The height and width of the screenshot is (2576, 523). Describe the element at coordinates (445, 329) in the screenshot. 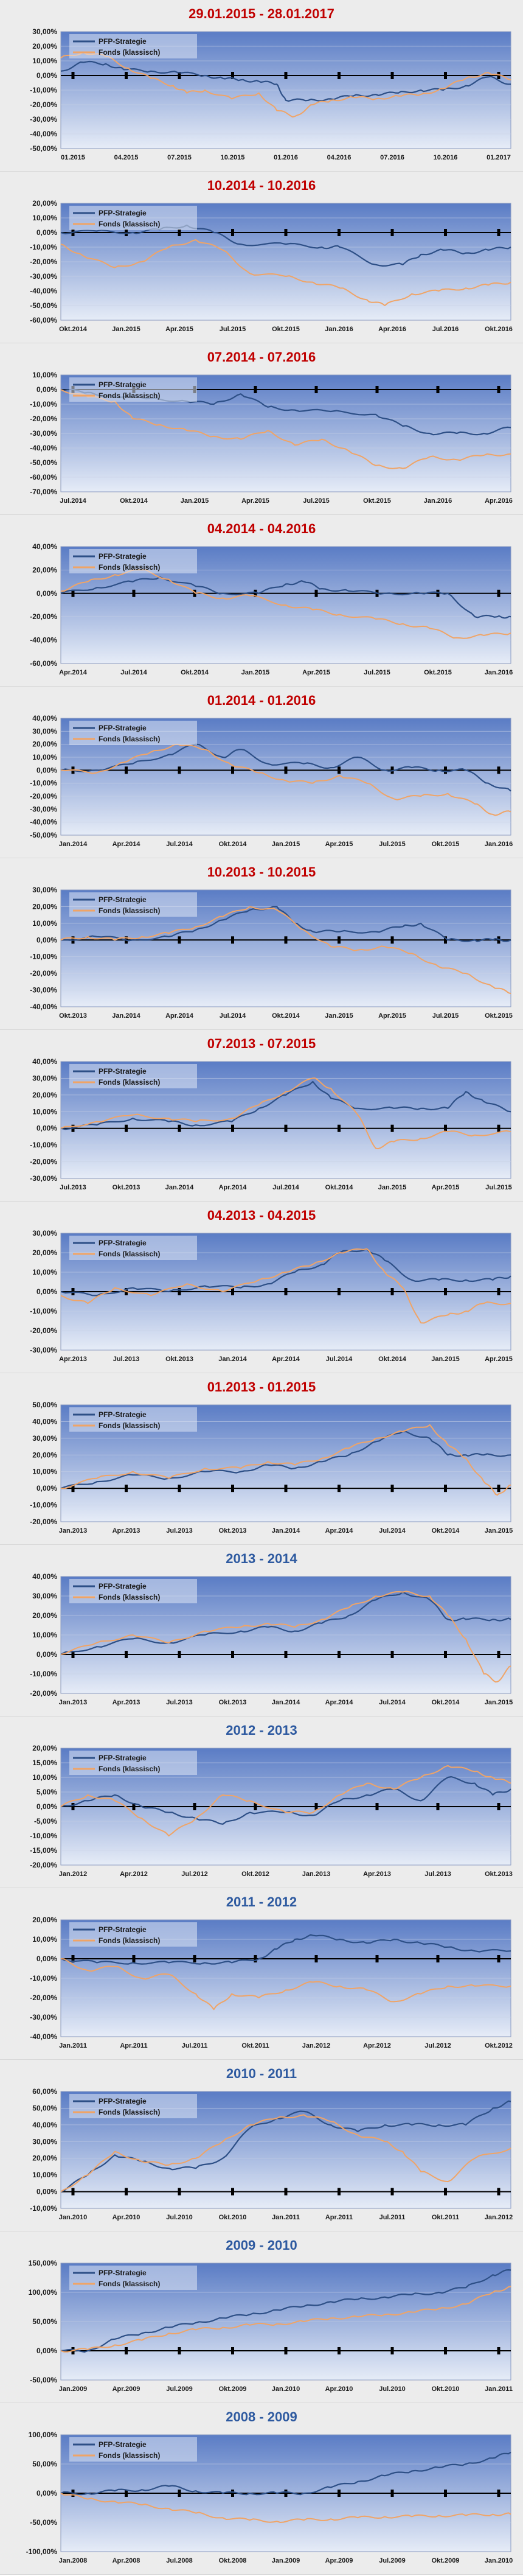

I see `x-tick-label: Jul.2016` at that location.